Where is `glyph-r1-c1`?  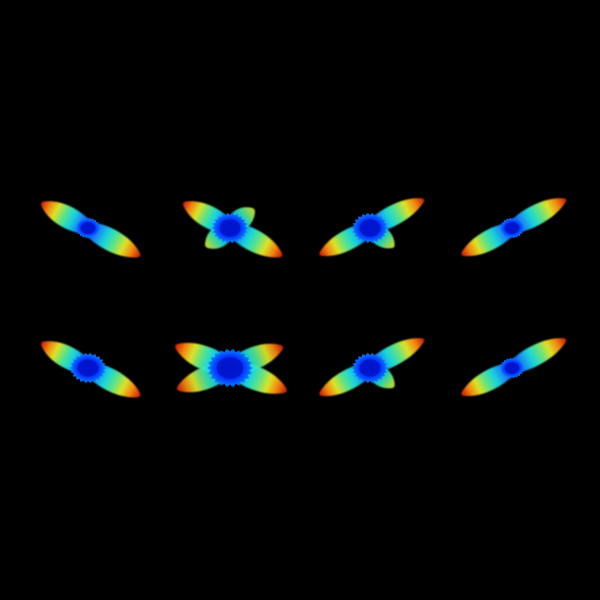
glyph-r1-c1 is located at coordinates (90, 229).